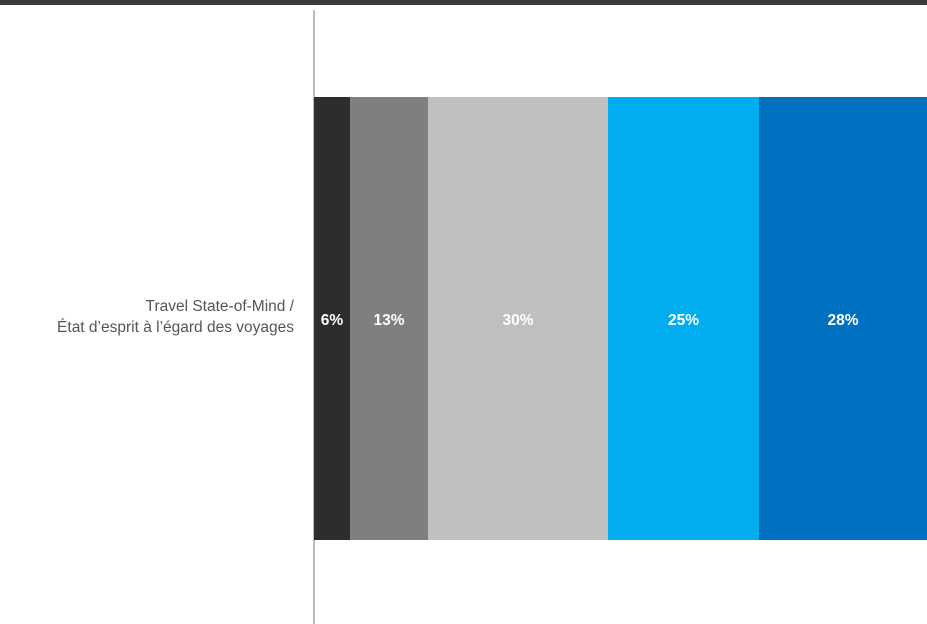 The image size is (927, 624). Describe the element at coordinates (219, 306) in the screenshot. I see `category-label-line-1: Travel State-of-Mind /` at that location.